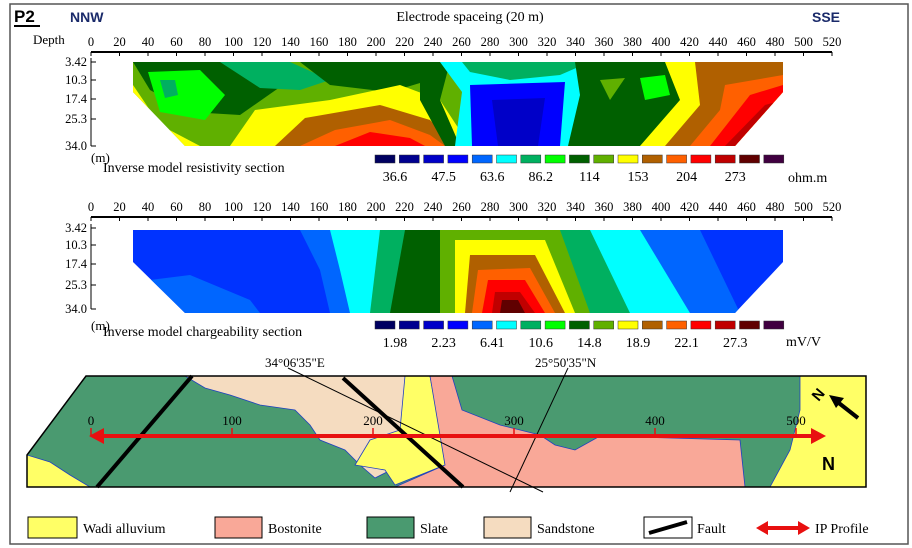  What do you see at coordinates (661, 207) in the screenshot?
I see `x-tick-label: 400` at bounding box center [661, 207].